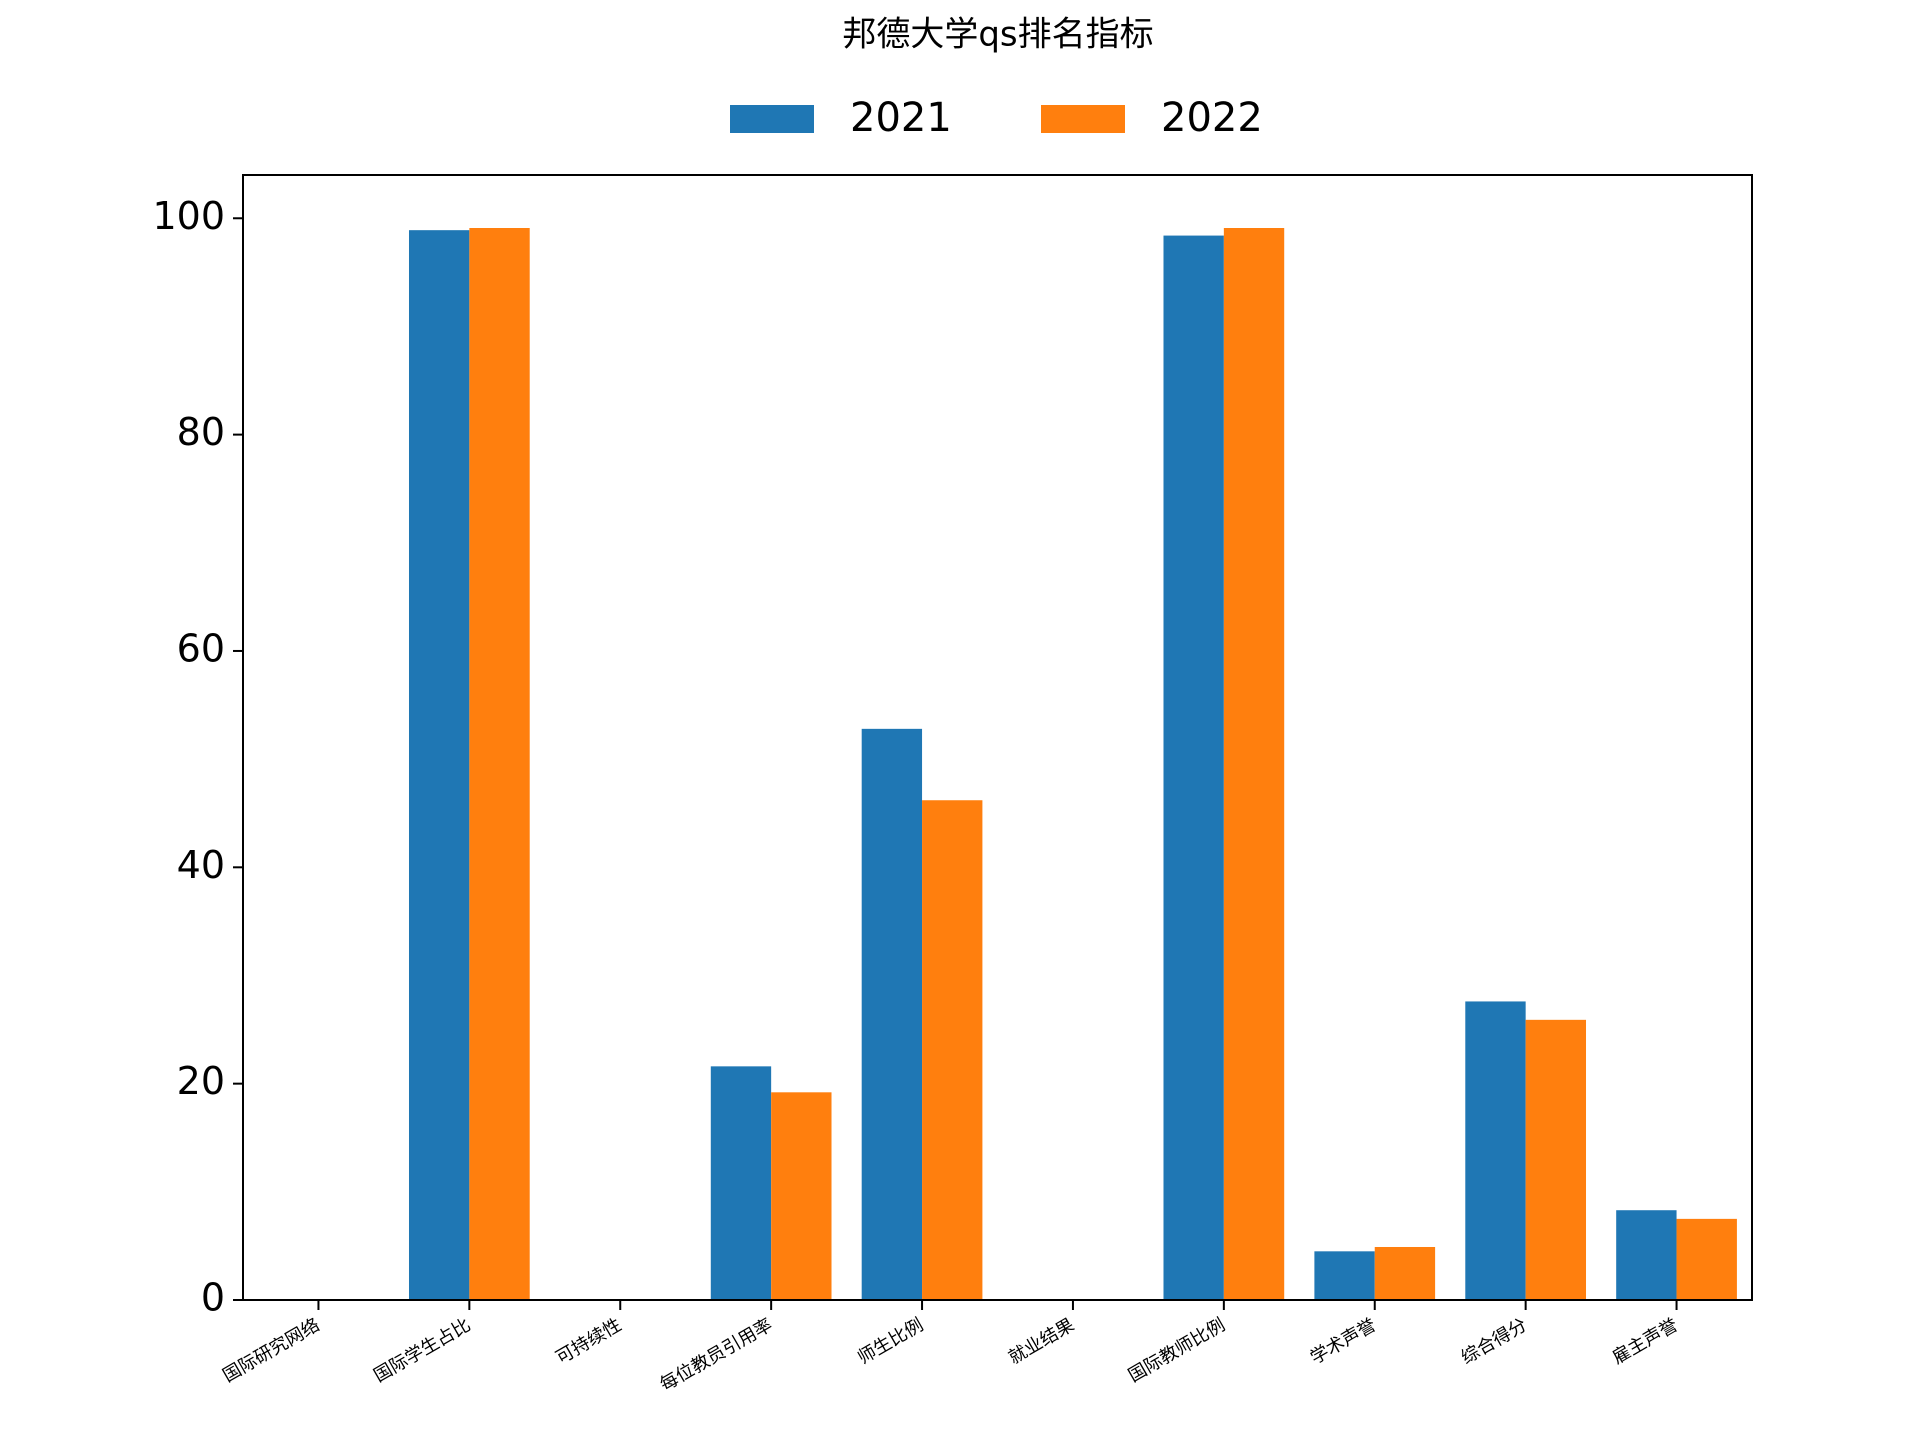  I want to click on x-tick-label: 每位教员引用率, so click(717, 1354).